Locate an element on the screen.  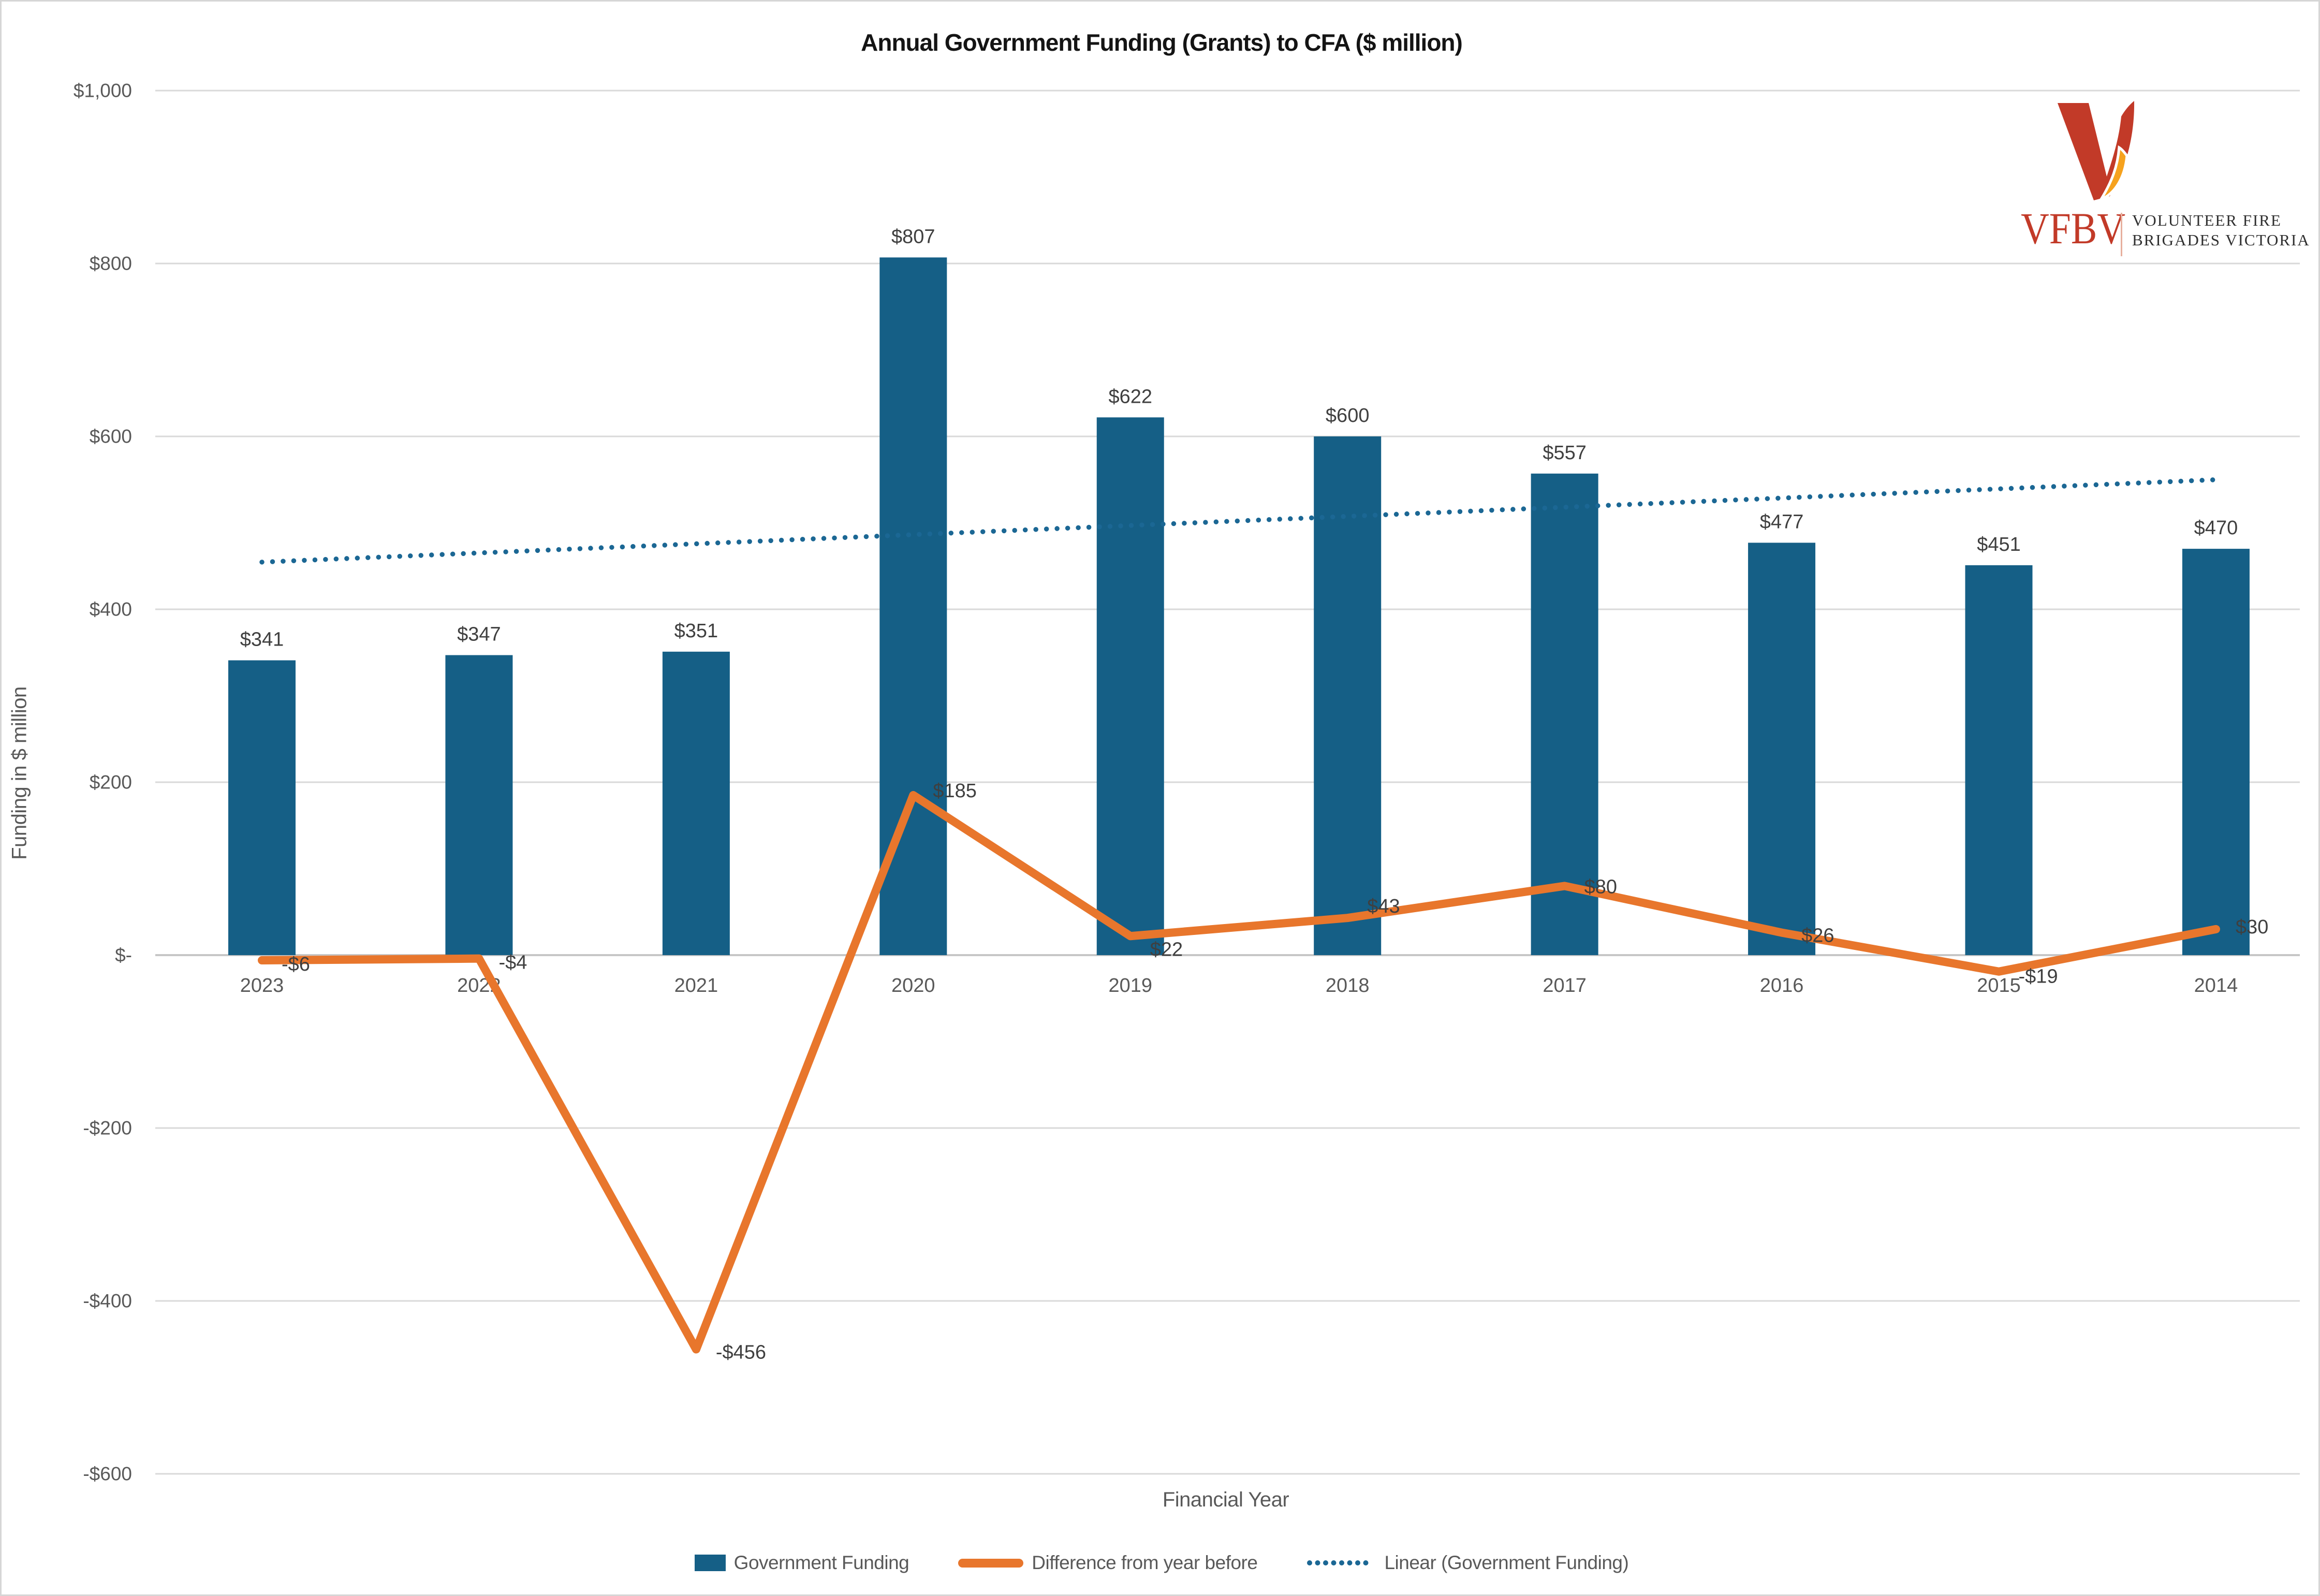
x-tick-2014: 2014 is located at coordinates (2216, 986).